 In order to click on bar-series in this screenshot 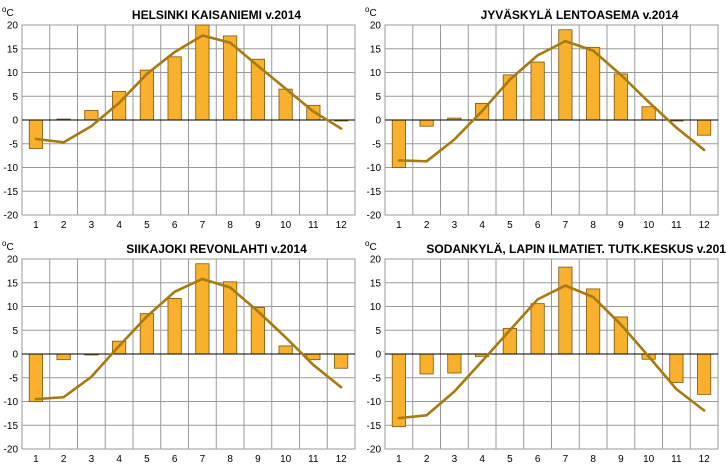, I will do `click(188, 86)`.